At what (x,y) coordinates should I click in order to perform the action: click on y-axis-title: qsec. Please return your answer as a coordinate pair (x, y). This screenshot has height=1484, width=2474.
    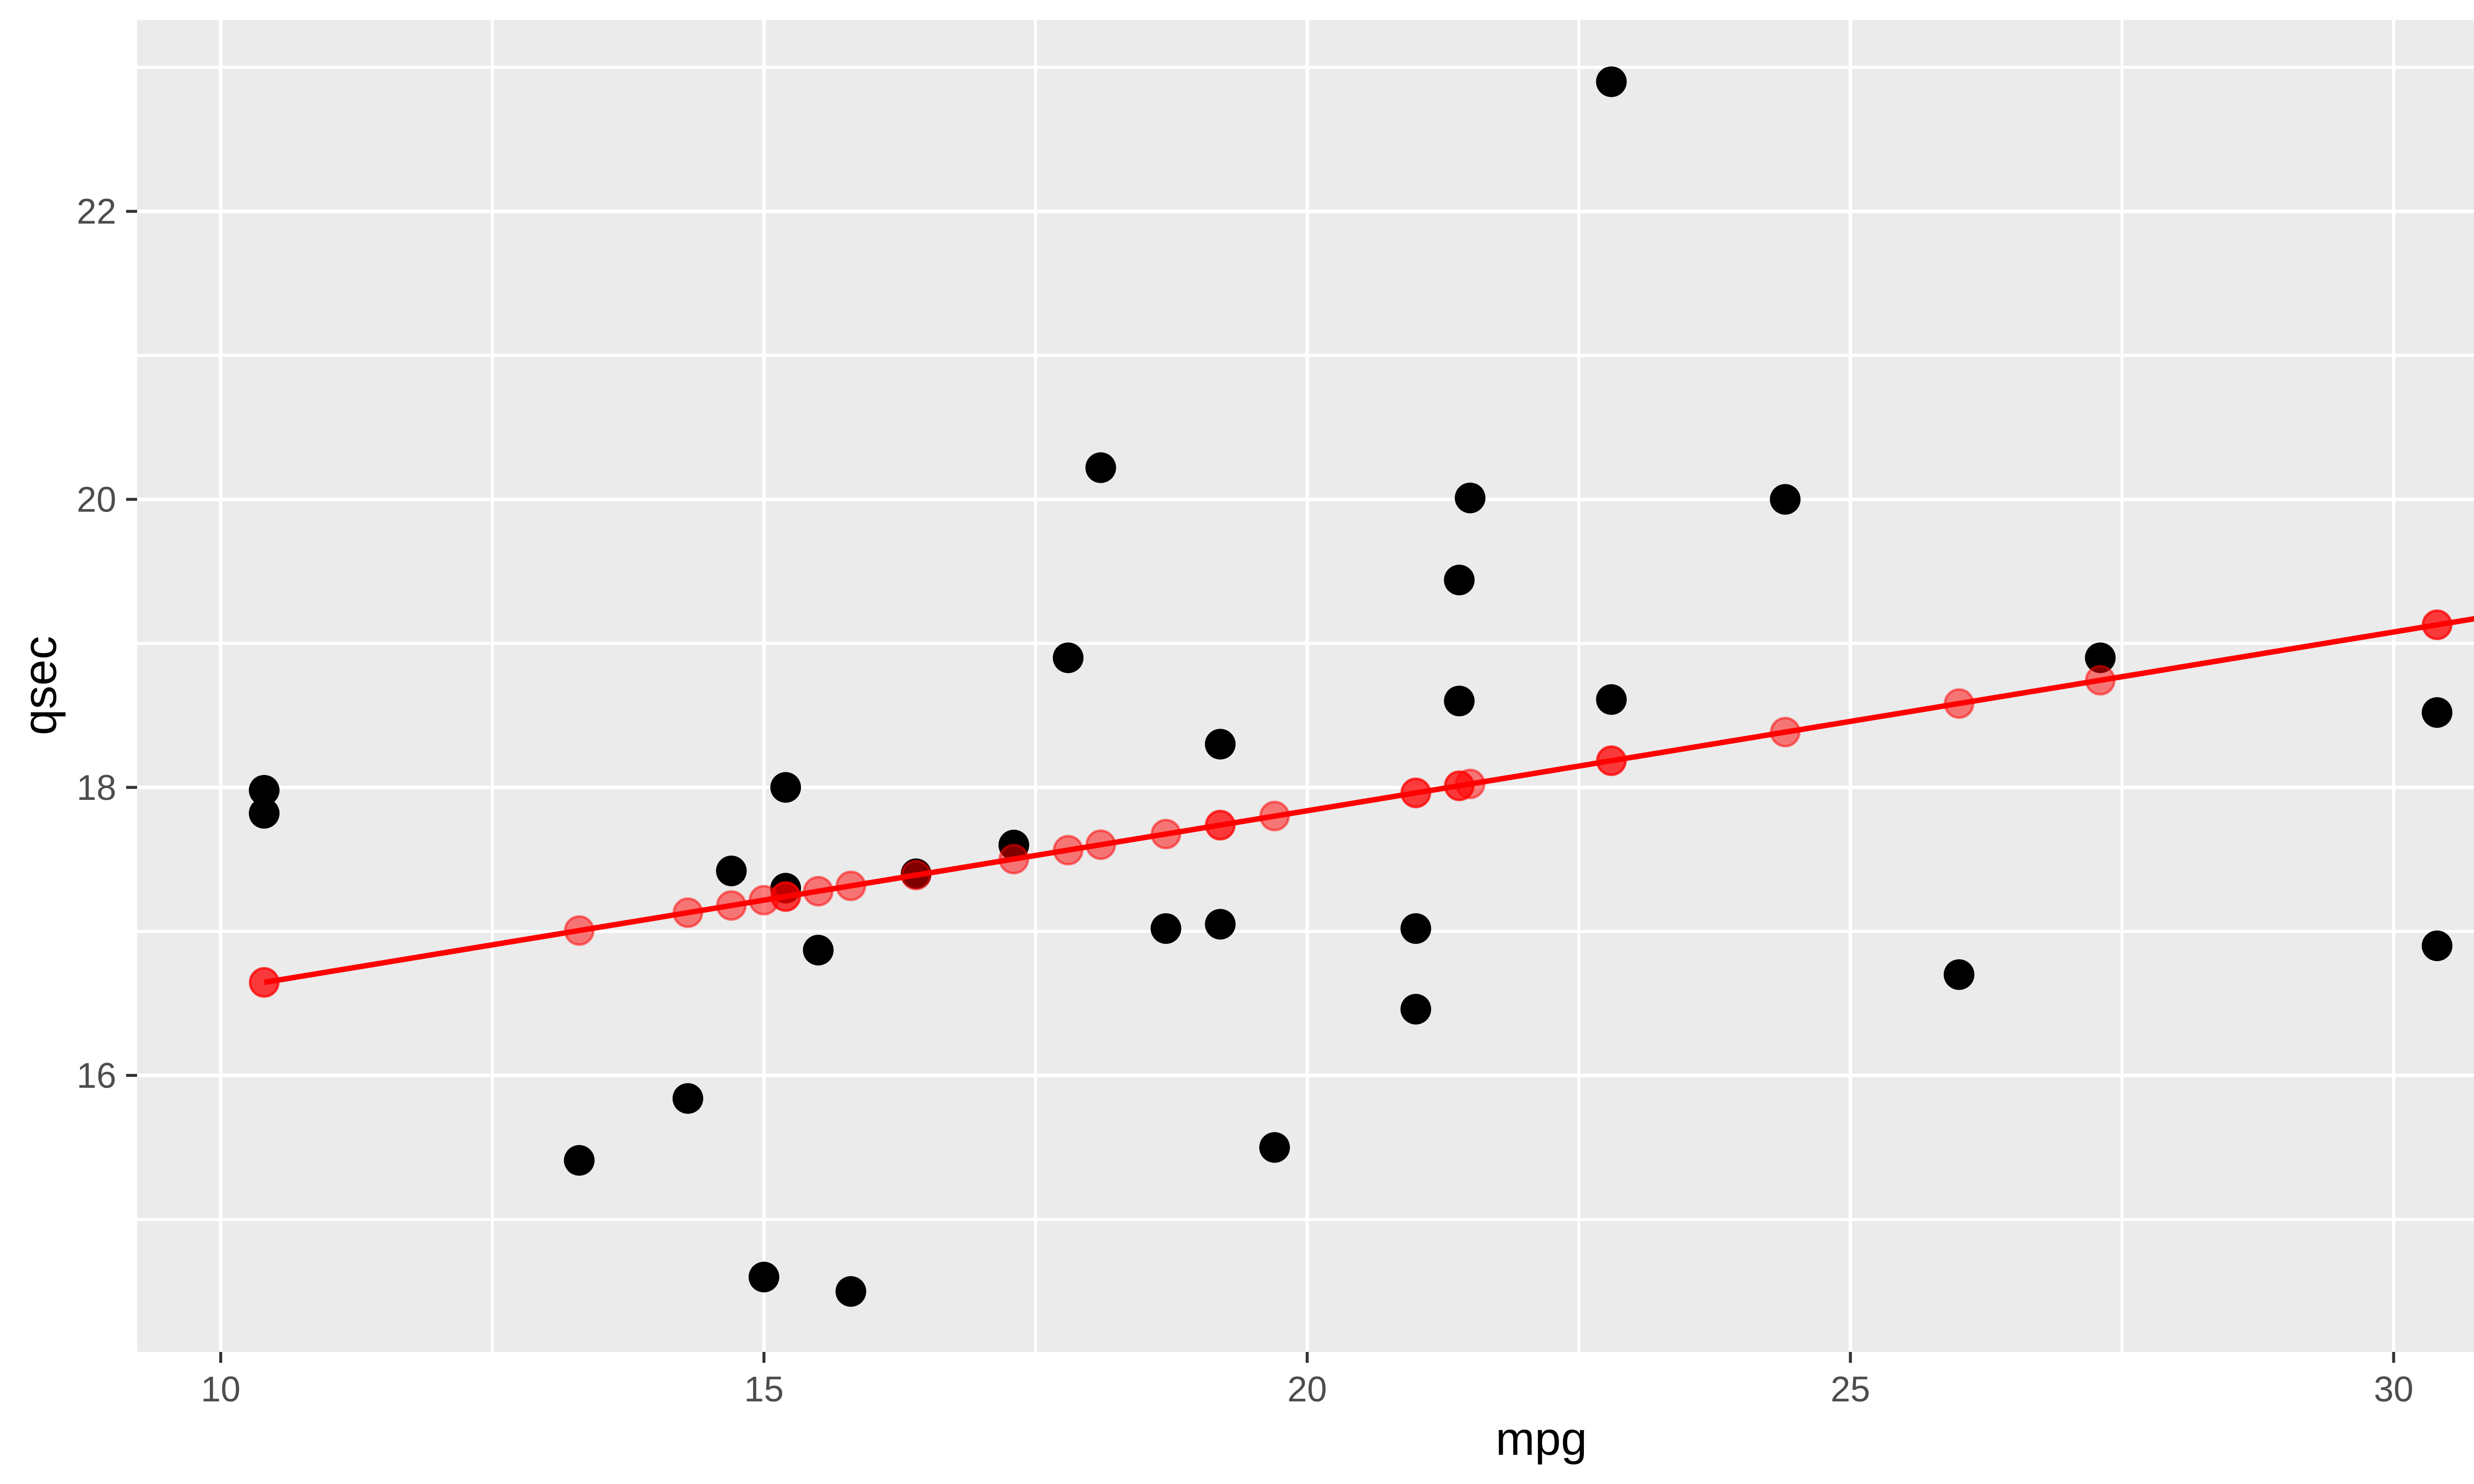
    Looking at the image, I should click on (40, 686).